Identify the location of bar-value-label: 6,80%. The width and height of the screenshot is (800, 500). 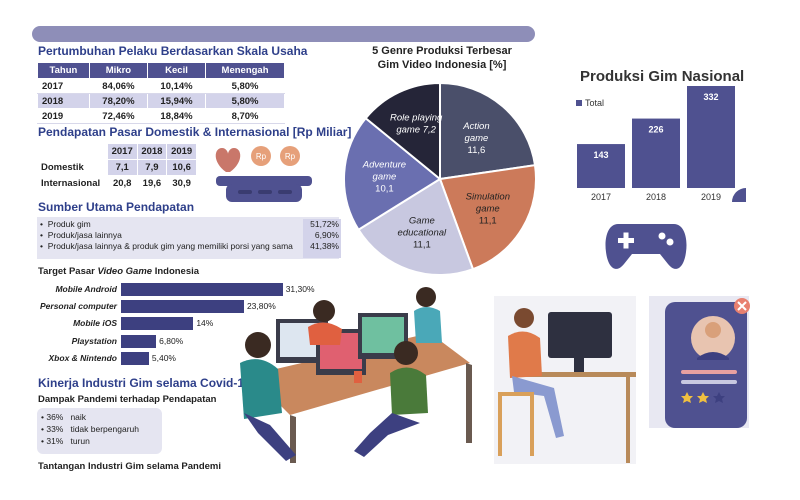
(171, 340).